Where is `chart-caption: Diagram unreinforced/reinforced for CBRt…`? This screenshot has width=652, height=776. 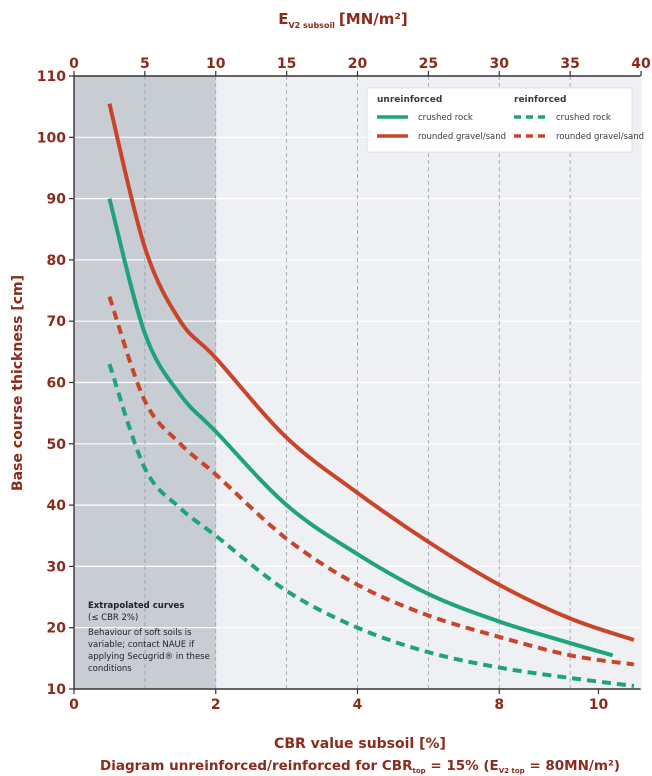 chart-caption: Diagram unreinforced/reinforced for CBRt… is located at coordinates (360, 766).